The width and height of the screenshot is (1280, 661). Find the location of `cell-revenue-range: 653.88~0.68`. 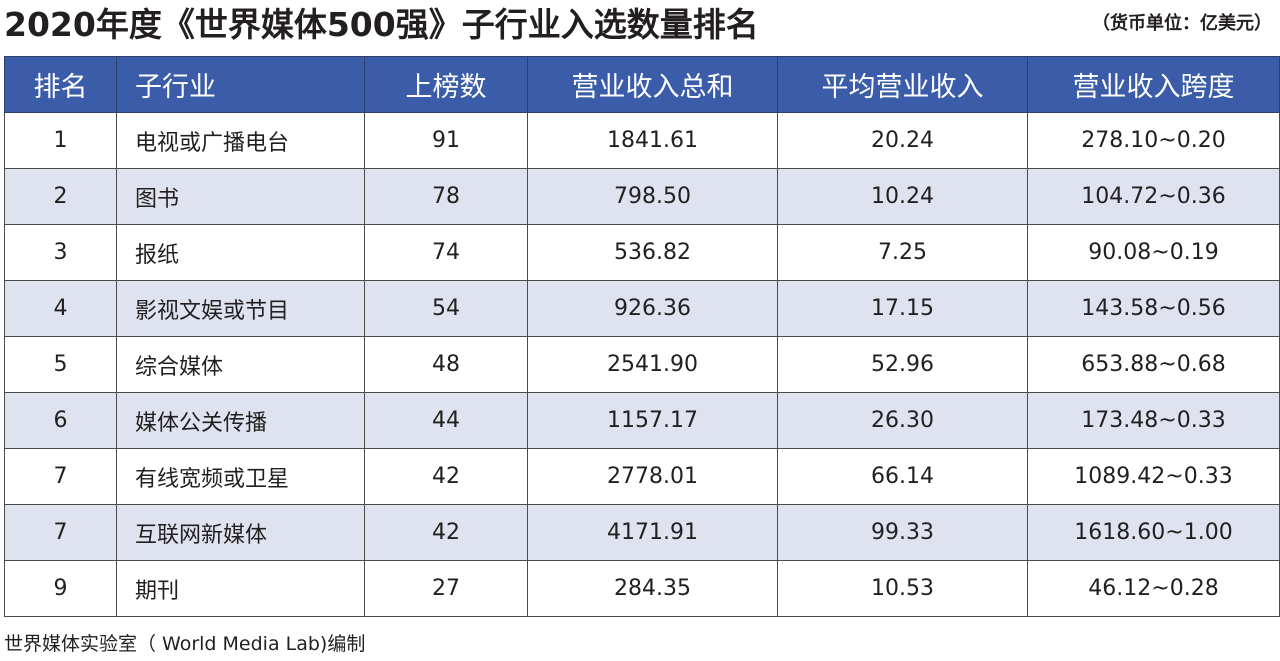

cell-revenue-range: 653.88~0.68 is located at coordinates (1153, 364).